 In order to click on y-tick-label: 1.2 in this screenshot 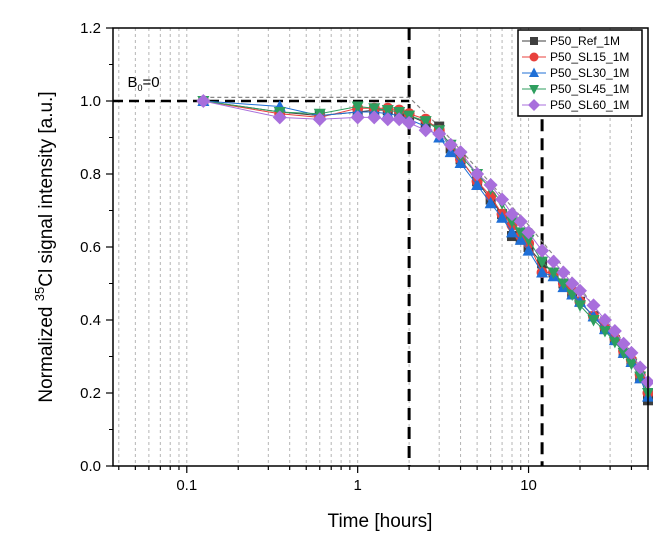, I will do `click(90, 28)`.